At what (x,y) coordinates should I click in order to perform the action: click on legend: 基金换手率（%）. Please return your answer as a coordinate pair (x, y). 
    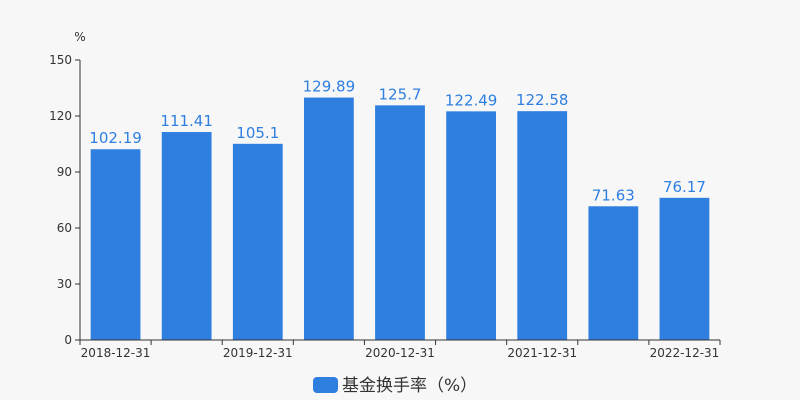
    Looking at the image, I should click on (395, 386).